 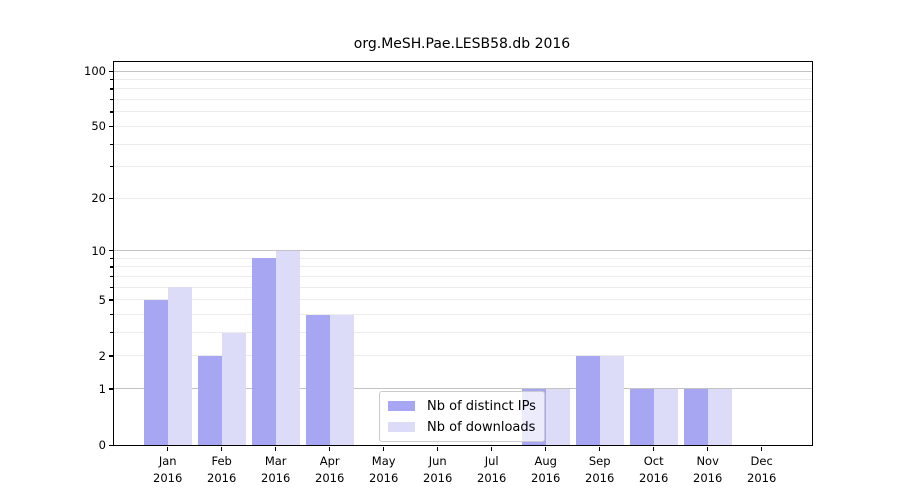 I want to click on x-axis-tick-label: Nov 2016, so click(x=708, y=469).